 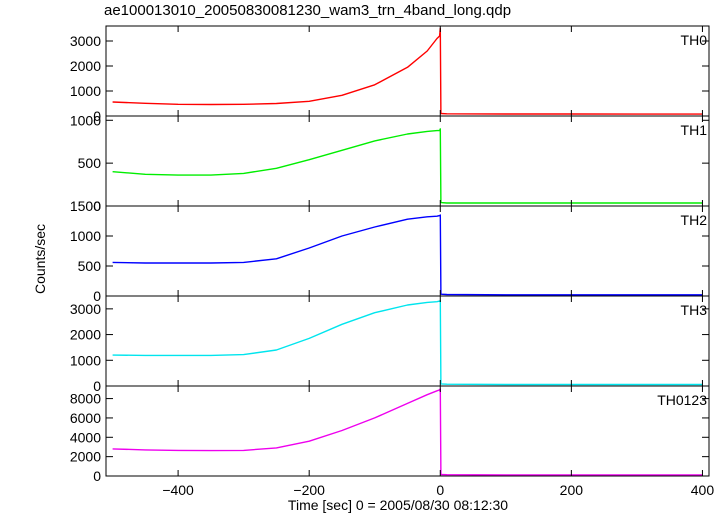 I want to click on y-tick-label: 1500, so click(x=85, y=206).